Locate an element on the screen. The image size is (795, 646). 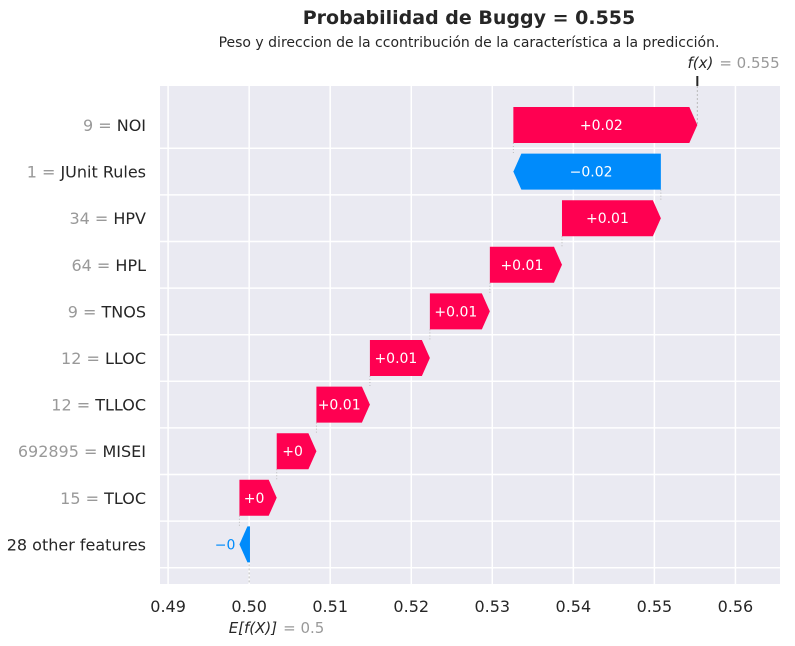
feature-name: TLOC is located at coordinates (124, 498).